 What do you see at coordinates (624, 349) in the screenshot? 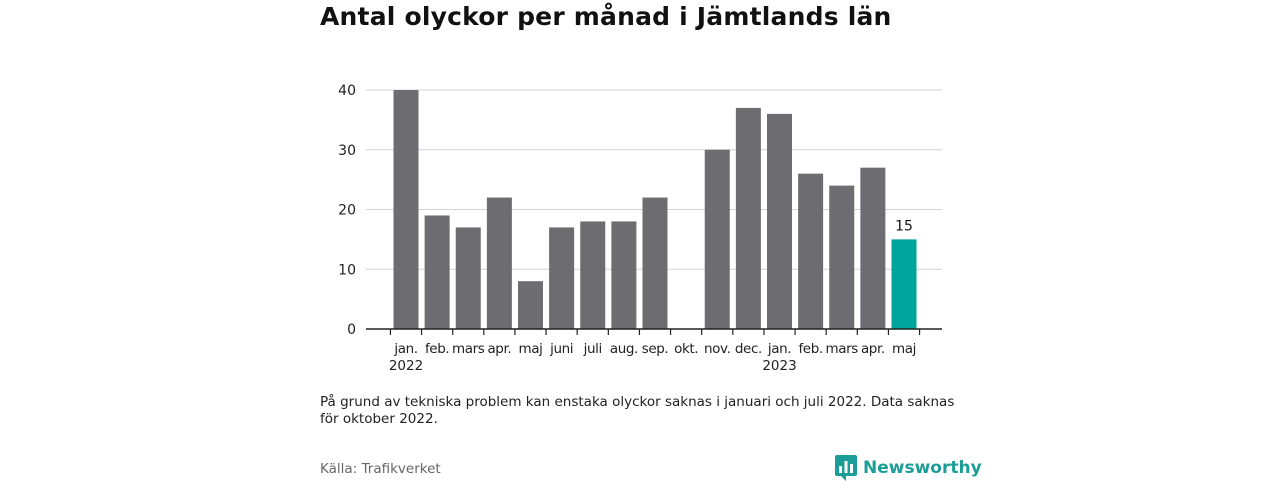
I see `x-tick-label: aug.` at bounding box center [624, 349].